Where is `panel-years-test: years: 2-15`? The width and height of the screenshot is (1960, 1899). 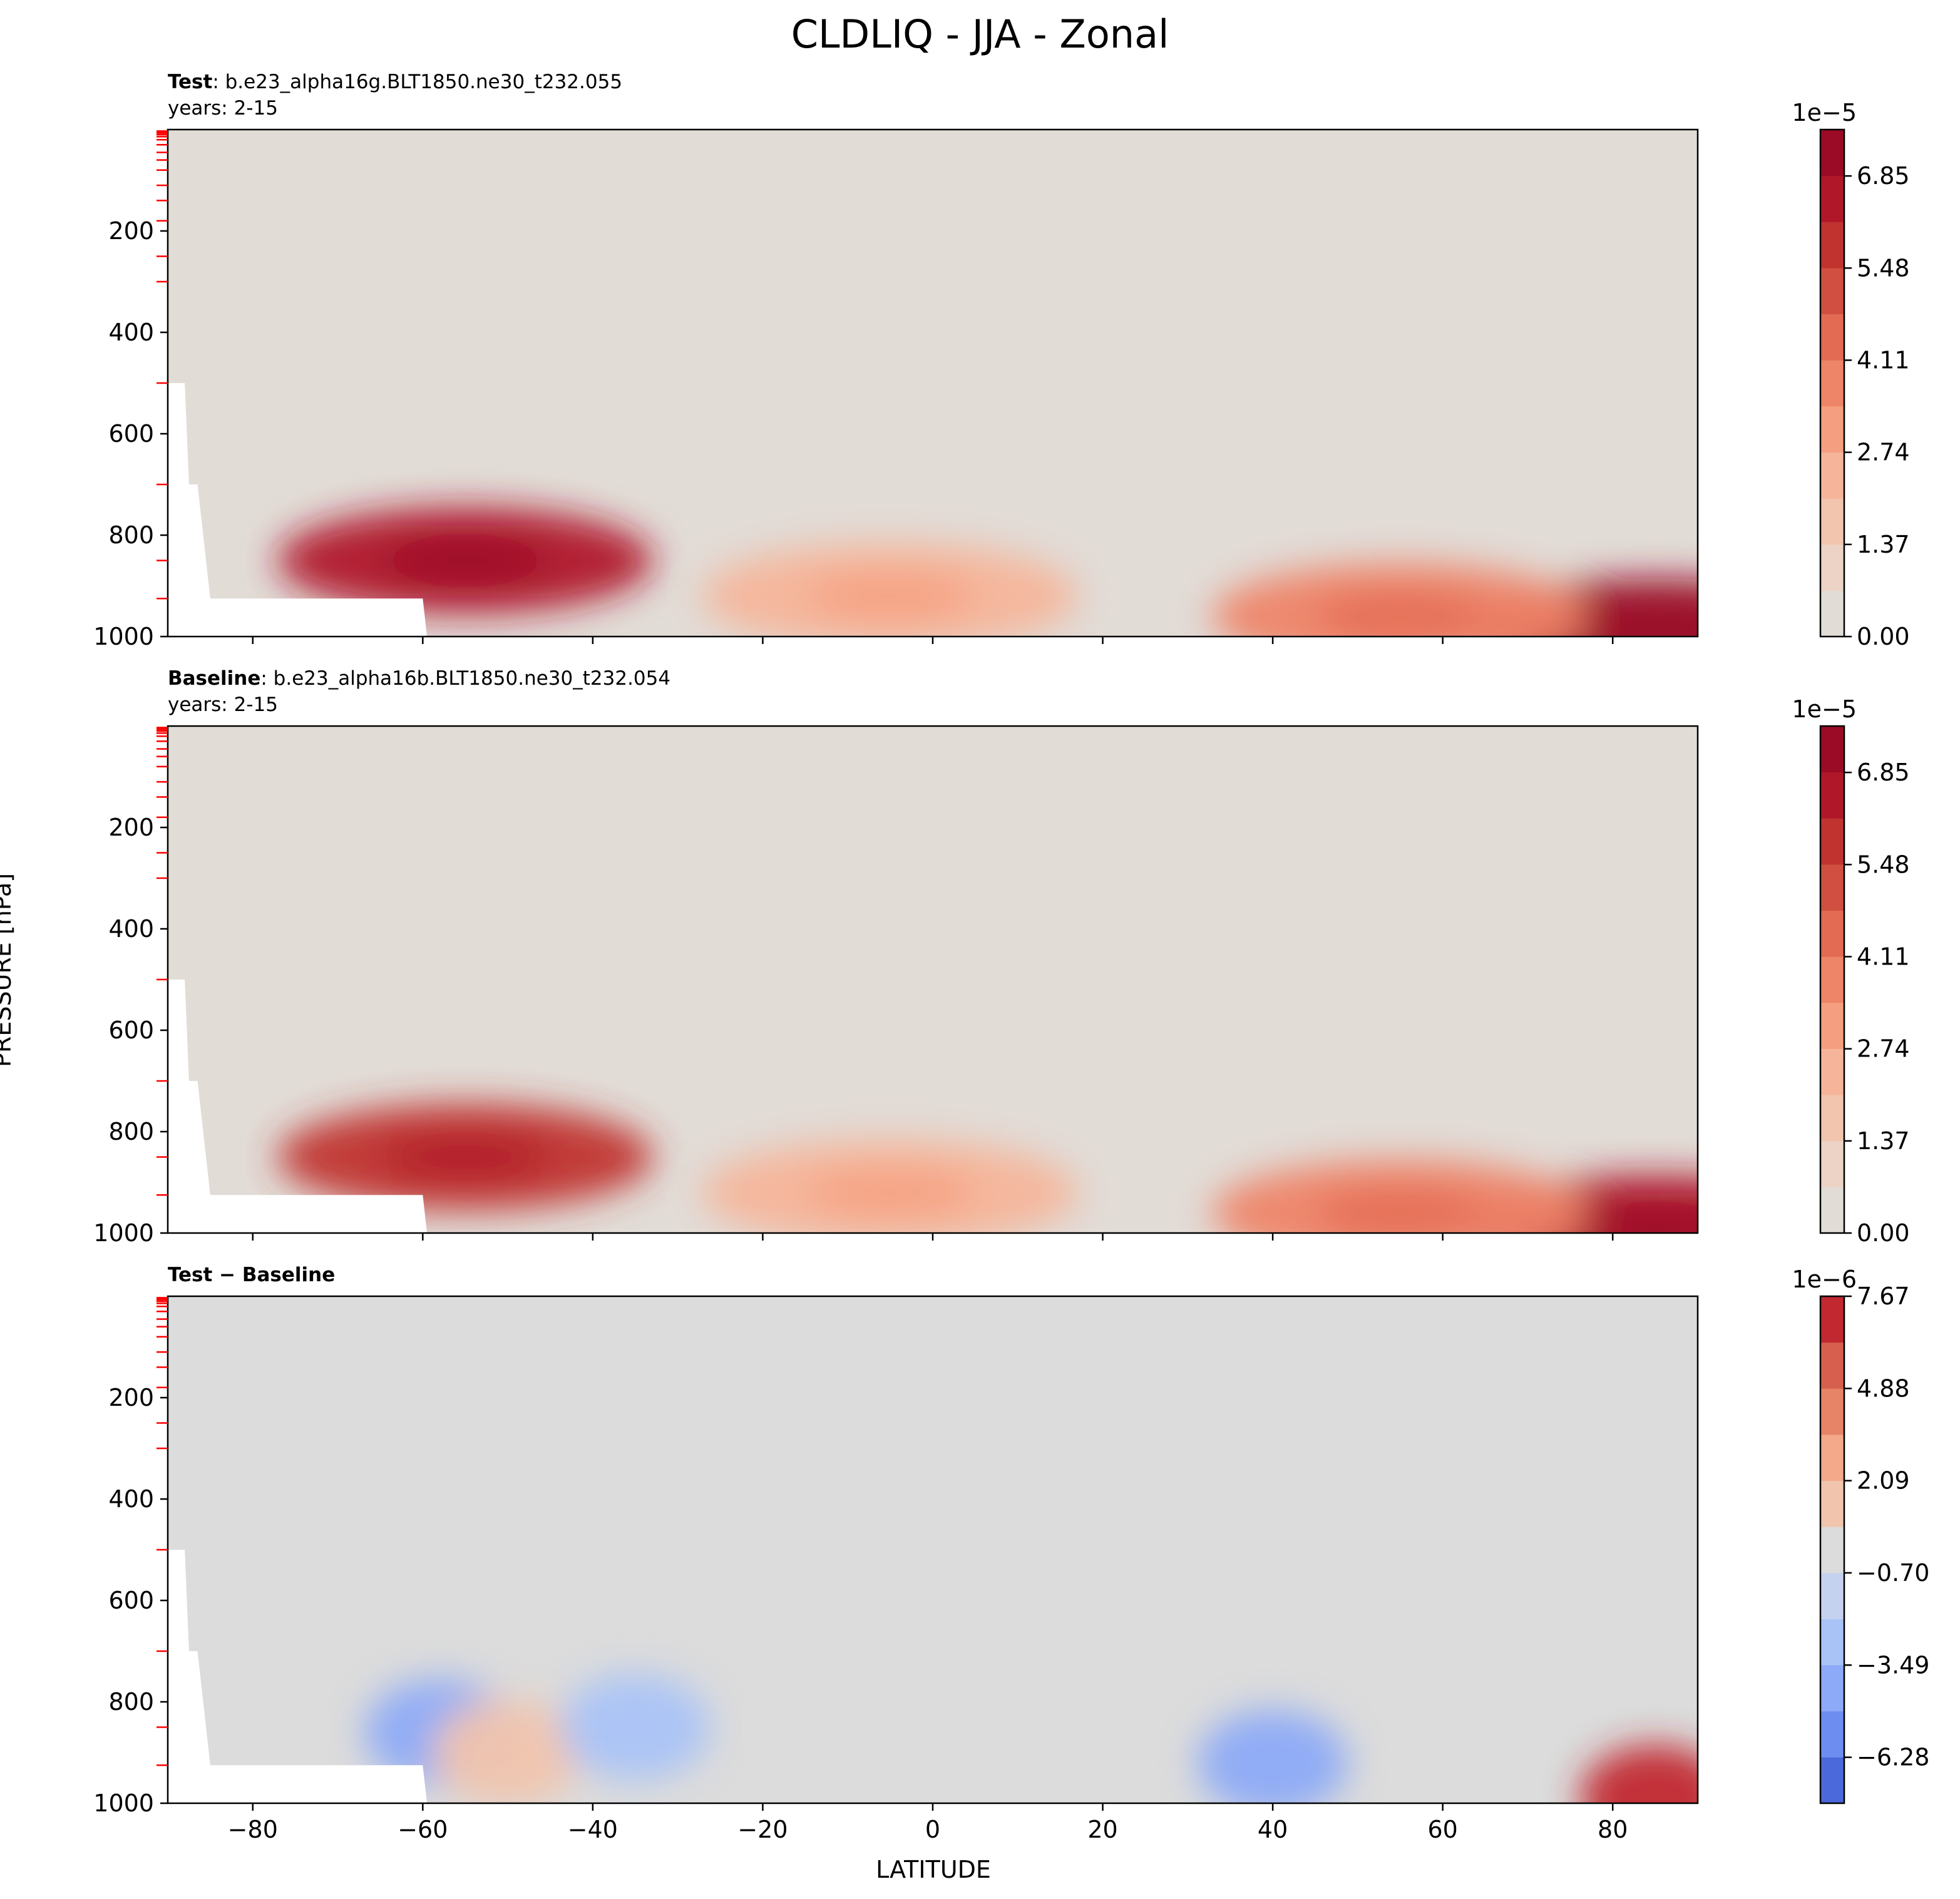
panel-years-test: years: 2-15 is located at coordinates (223, 108).